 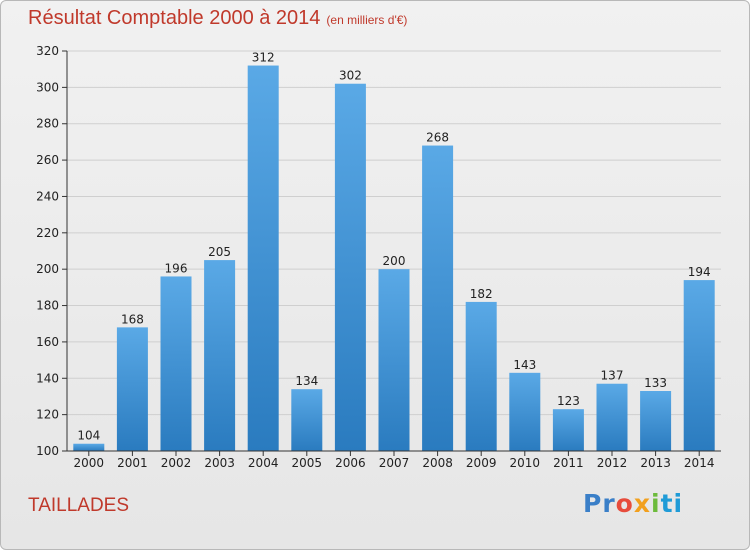 I want to click on value-label-2006: 302, so click(x=350, y=76).